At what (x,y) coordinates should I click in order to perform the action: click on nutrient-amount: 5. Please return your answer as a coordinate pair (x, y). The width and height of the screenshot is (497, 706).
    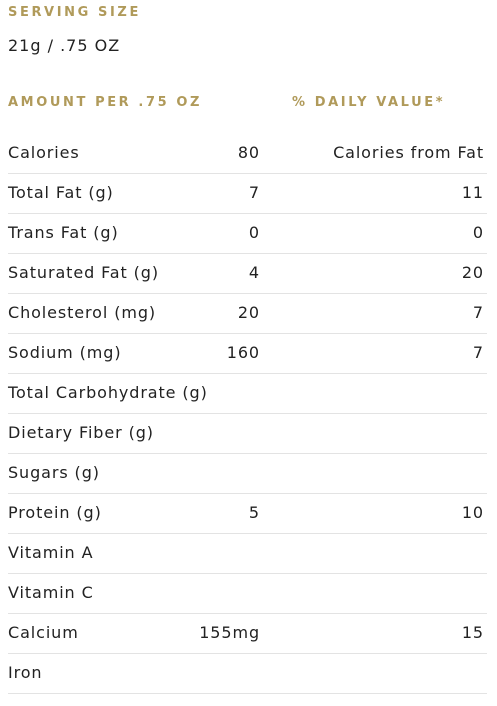
    Looking at the image, I should click on (254, 512).